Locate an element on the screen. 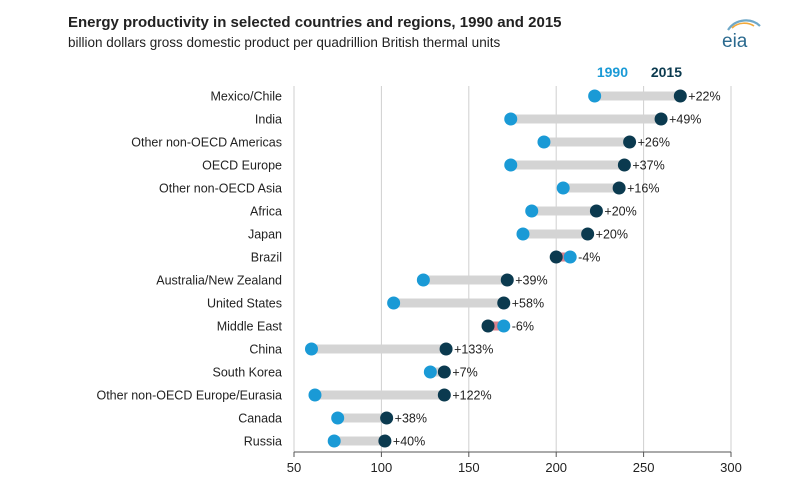  legend-2015: 2015 is located at coordinates (666, 72).